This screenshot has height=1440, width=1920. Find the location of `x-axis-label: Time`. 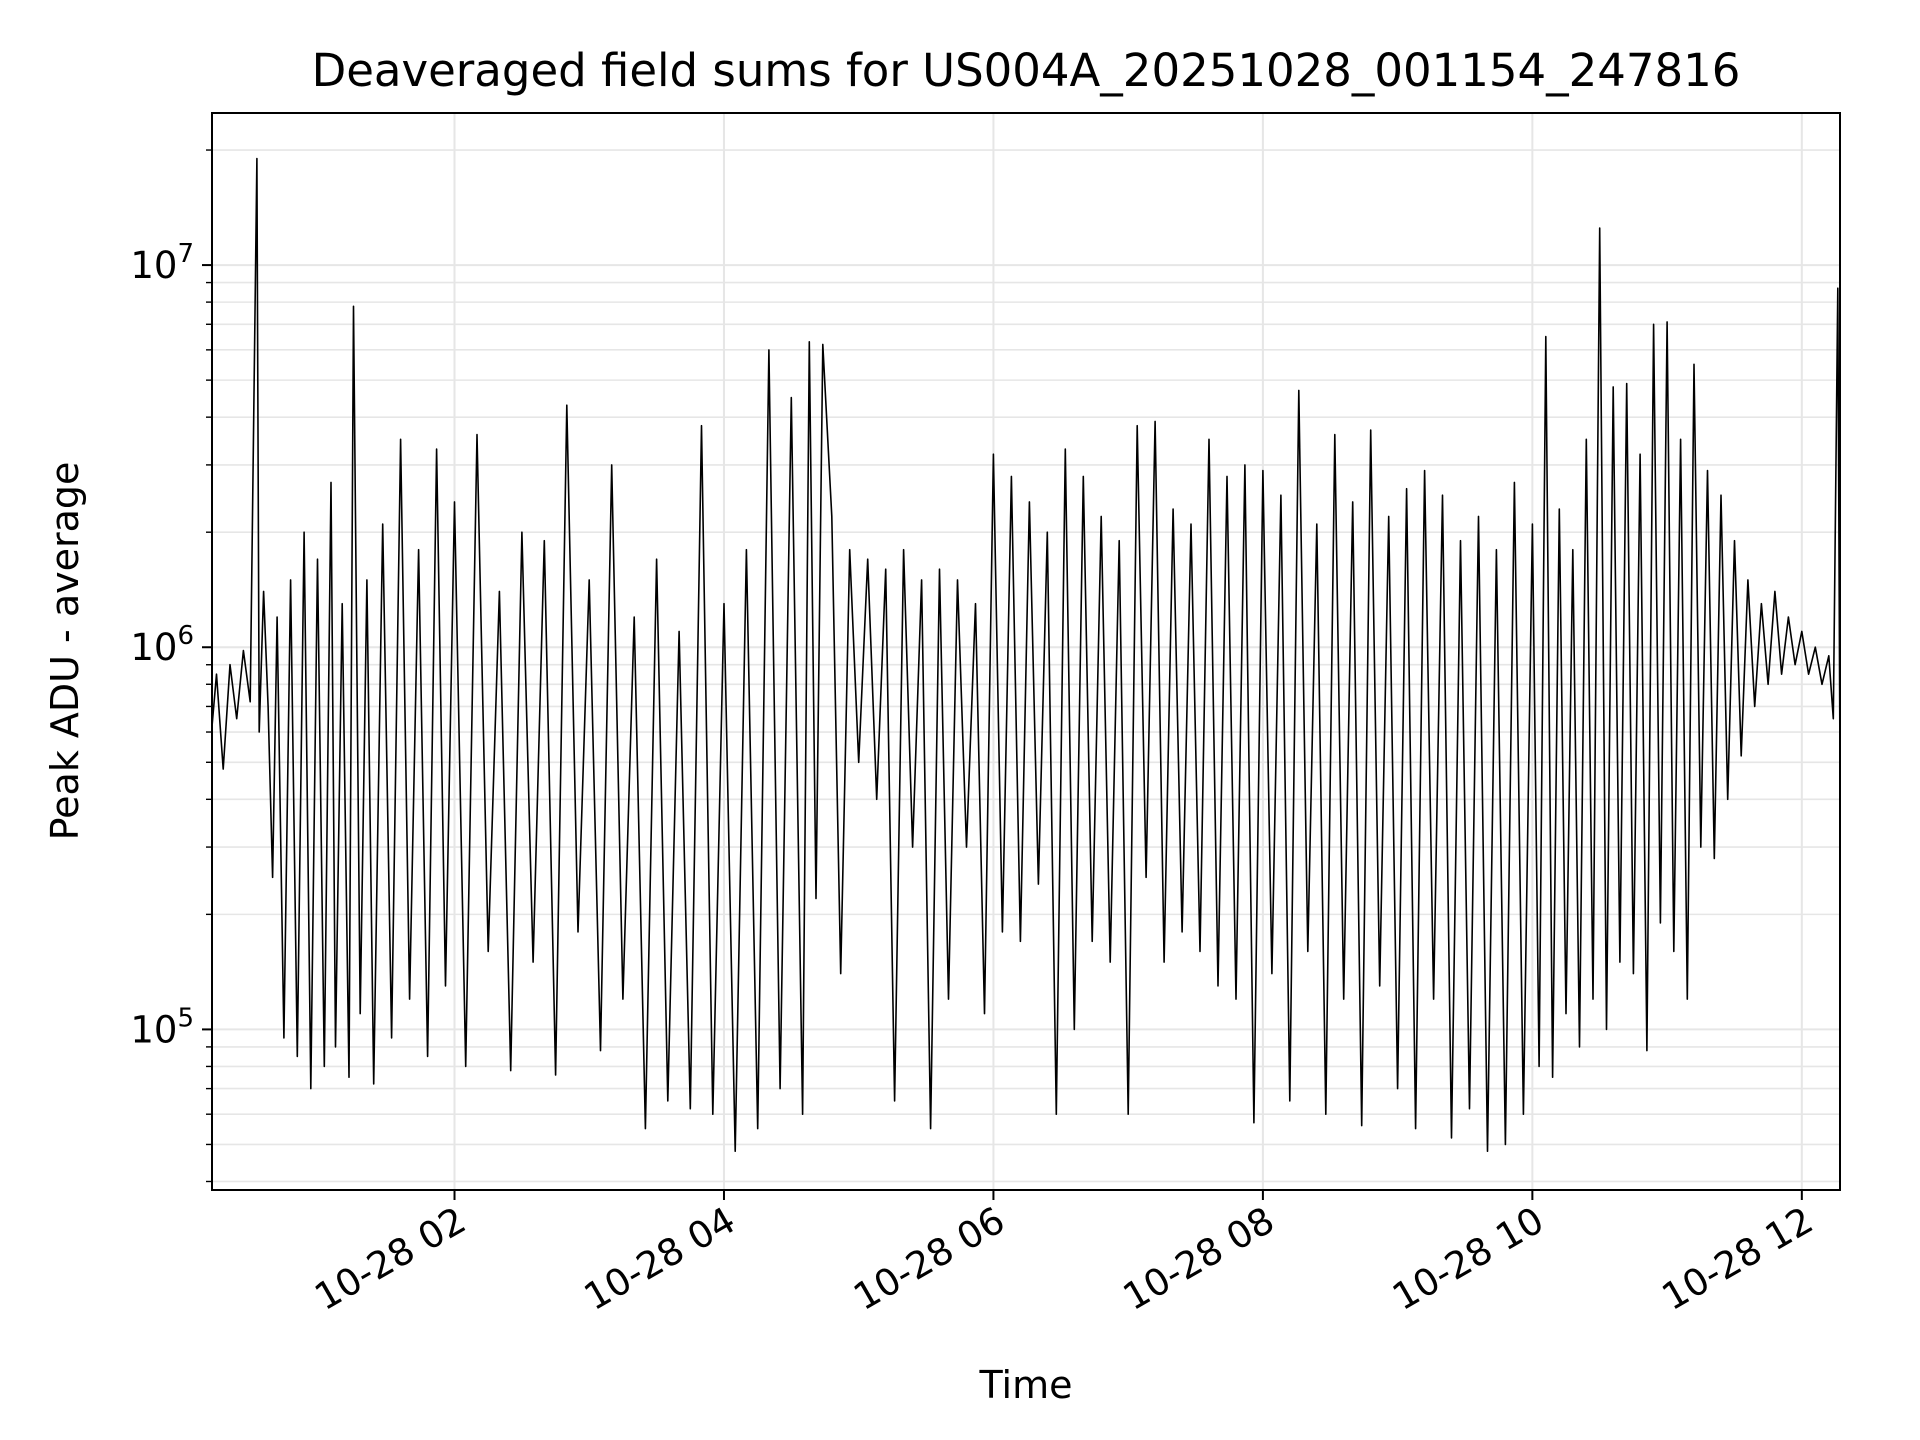

x-axis-label: Time is located at coordinates (1026, 1385).